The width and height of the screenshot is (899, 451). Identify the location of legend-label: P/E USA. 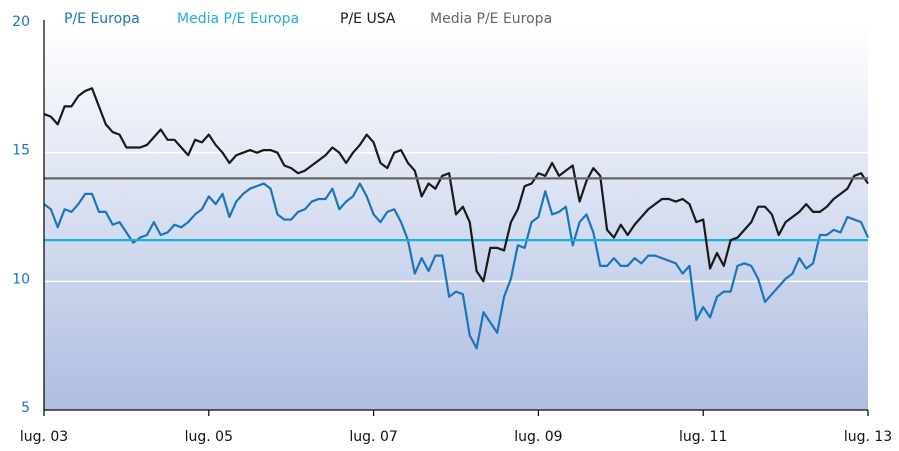
(368, 19).